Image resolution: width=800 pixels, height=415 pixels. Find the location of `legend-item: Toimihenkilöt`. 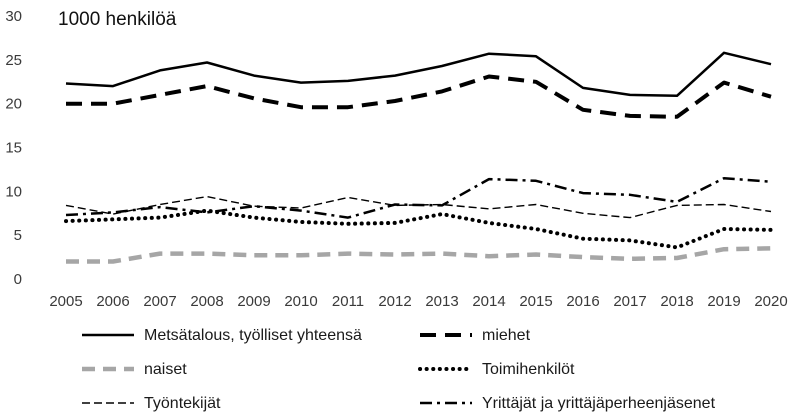

legend-item: Toimihenkilöt is located at coordinates (496, 369).